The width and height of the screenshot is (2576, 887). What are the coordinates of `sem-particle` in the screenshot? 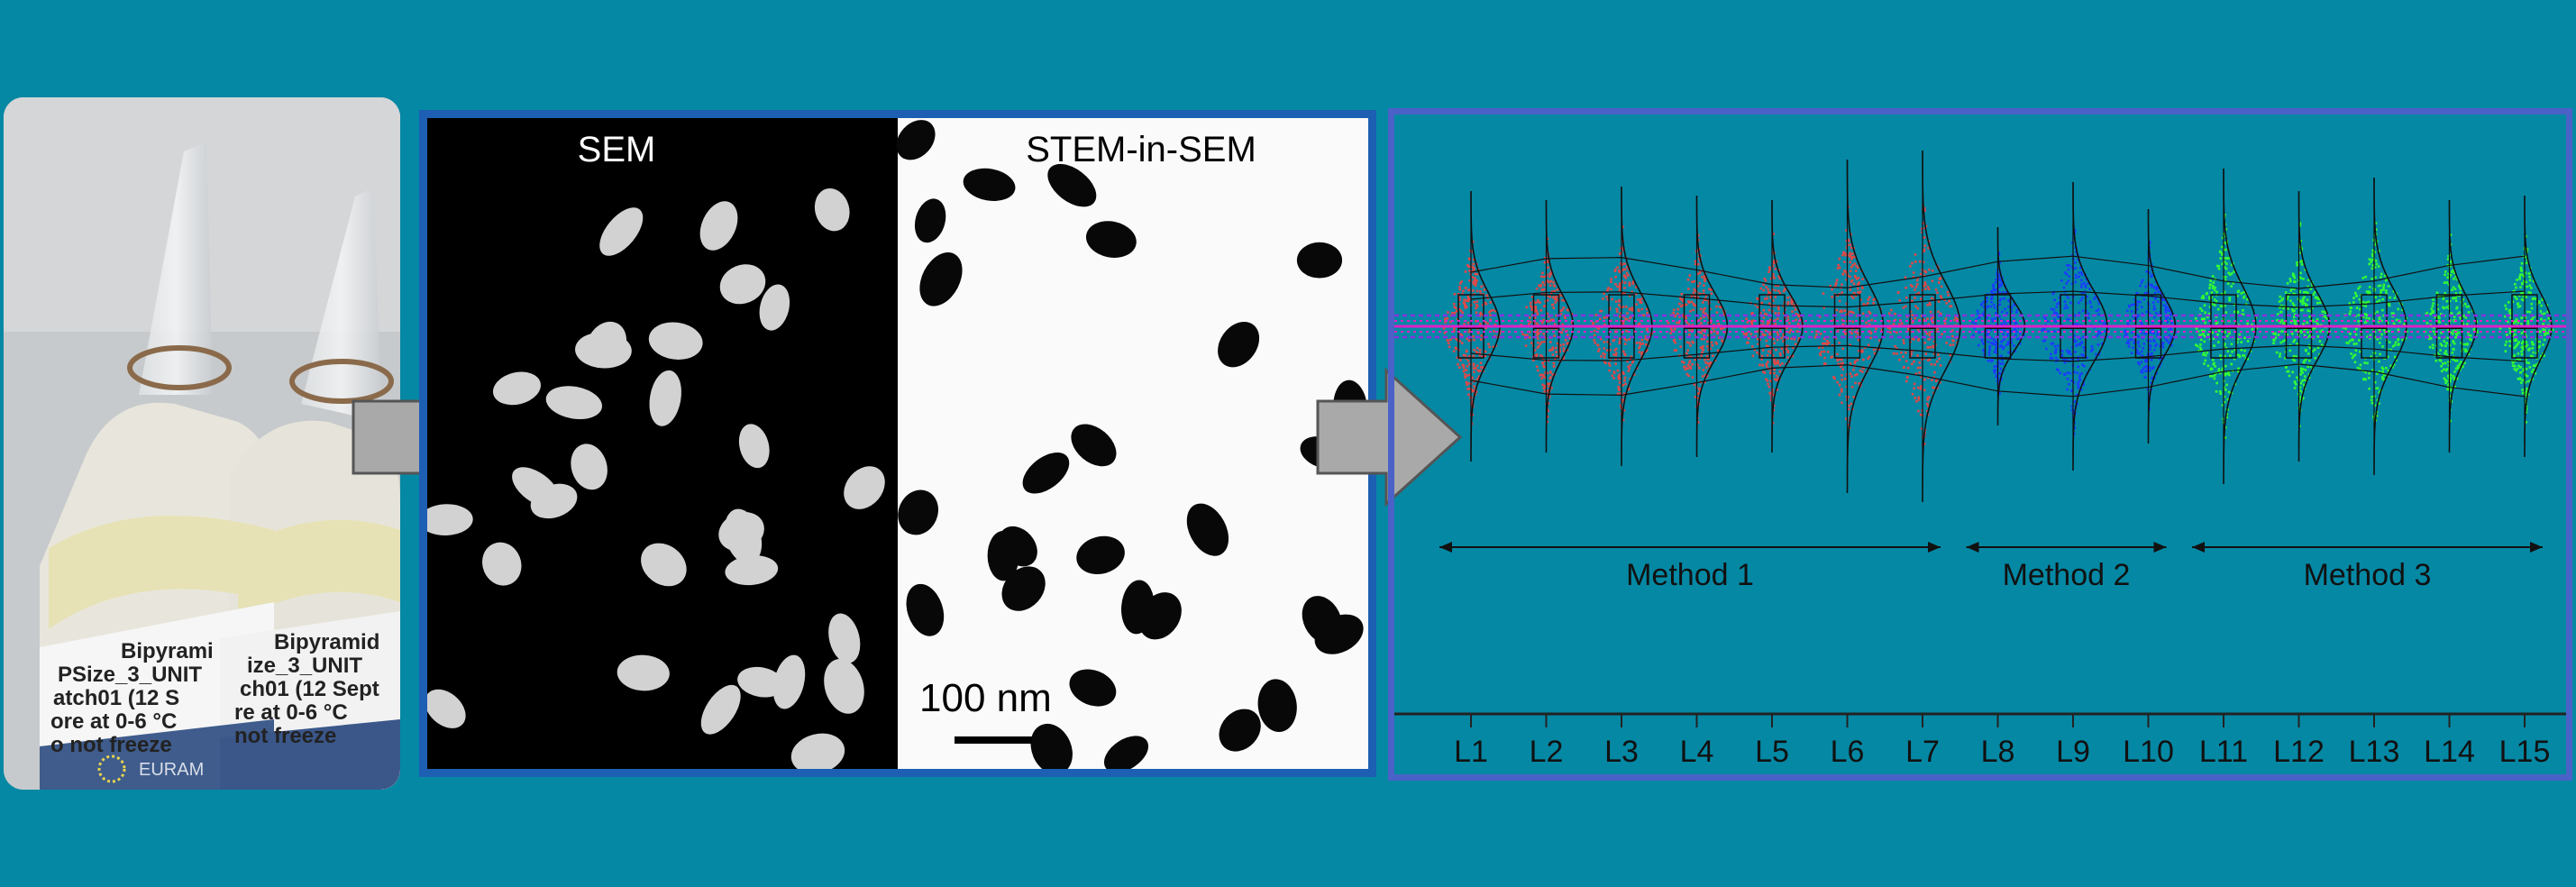 It's located at (742, 284).